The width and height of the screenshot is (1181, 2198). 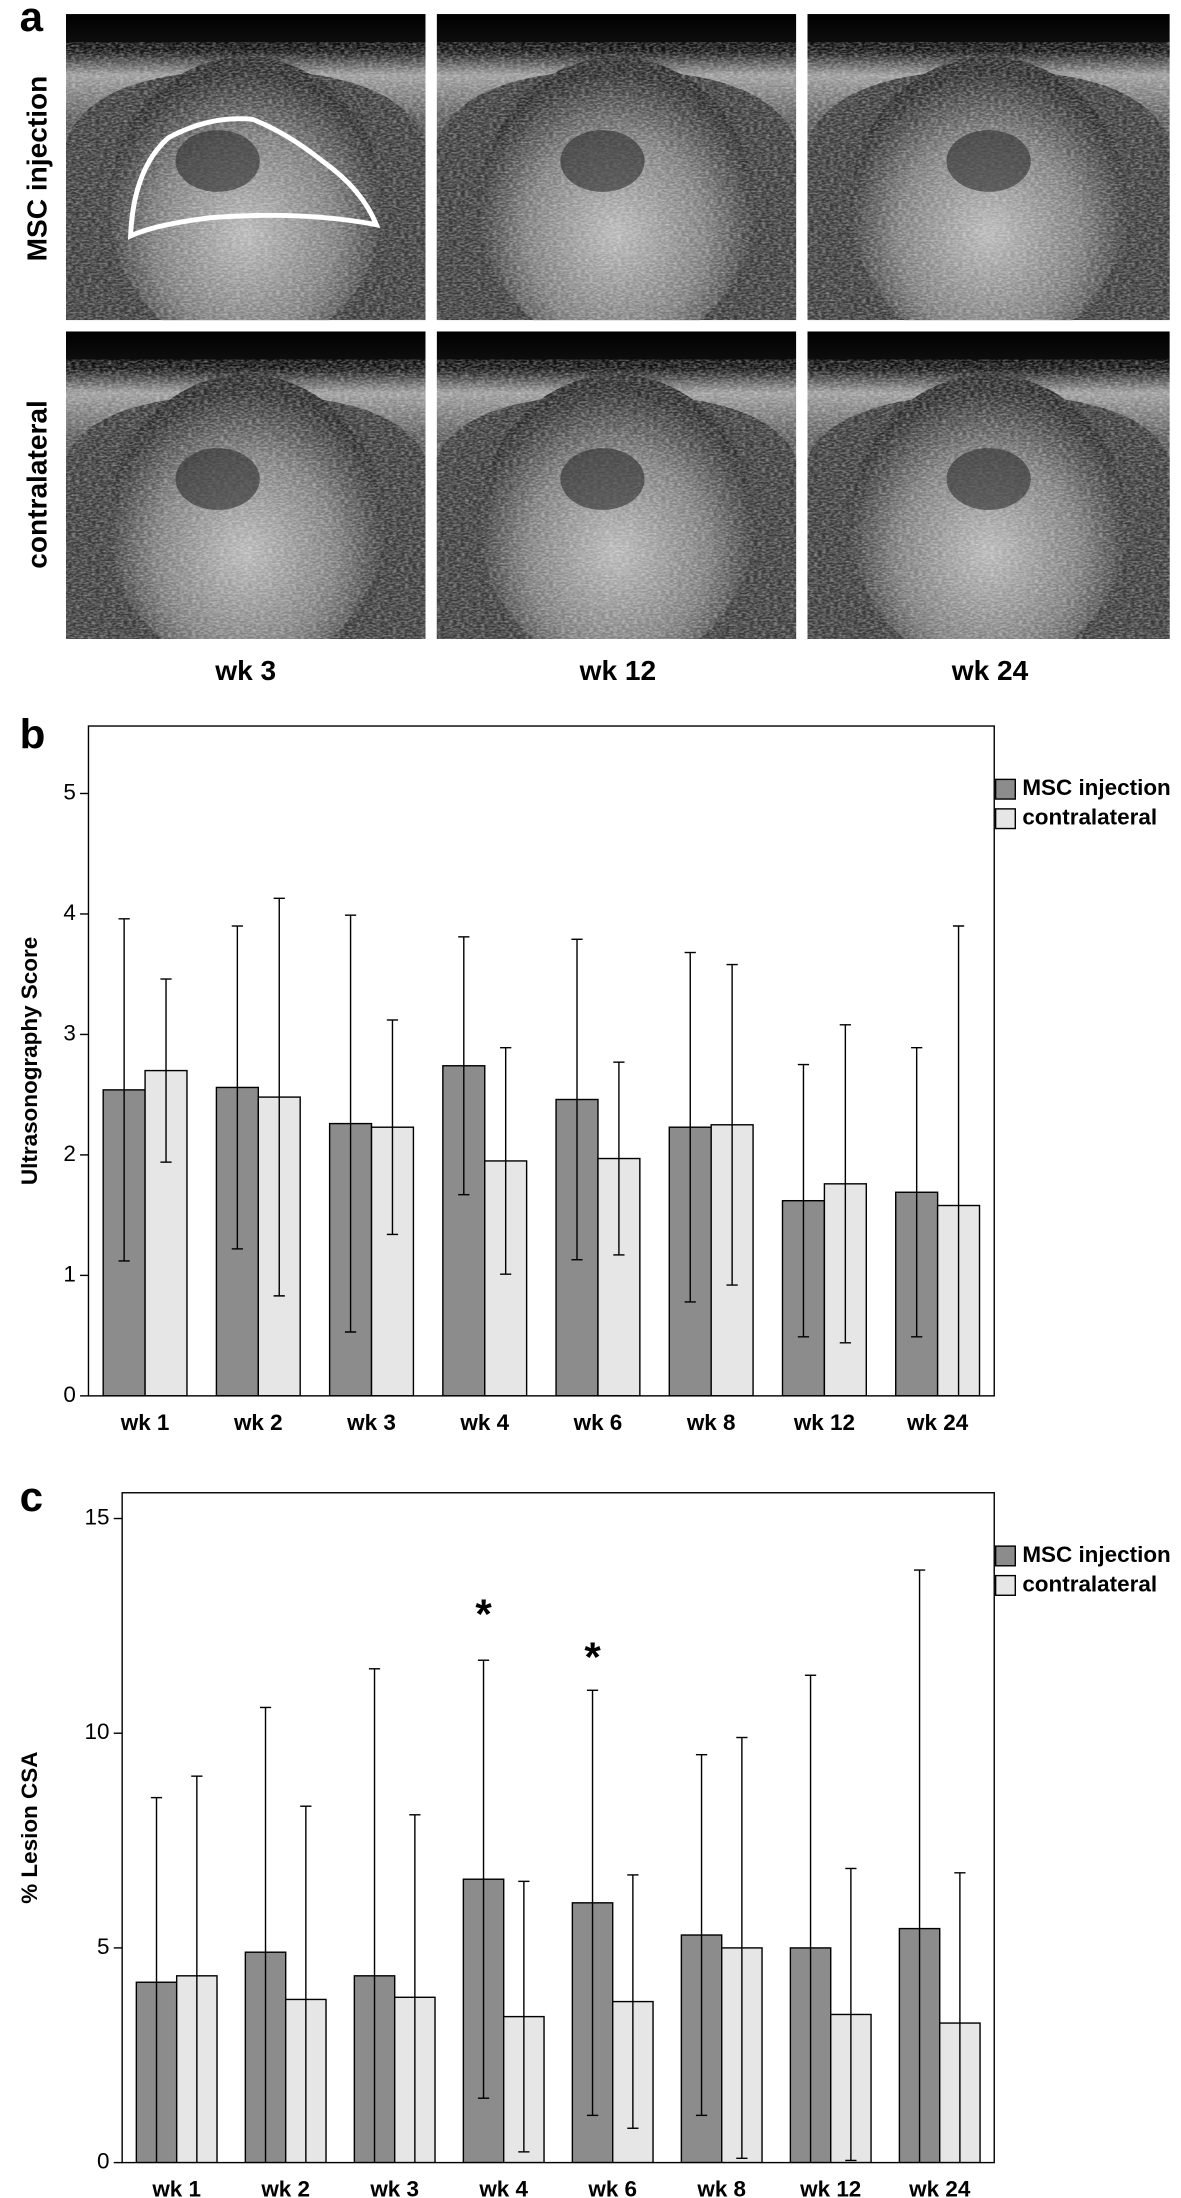 What do you see at coordinates (97, 1516) in the screenshot?
I see `y-tick-label: 15` at bounding box center [97, 1516].